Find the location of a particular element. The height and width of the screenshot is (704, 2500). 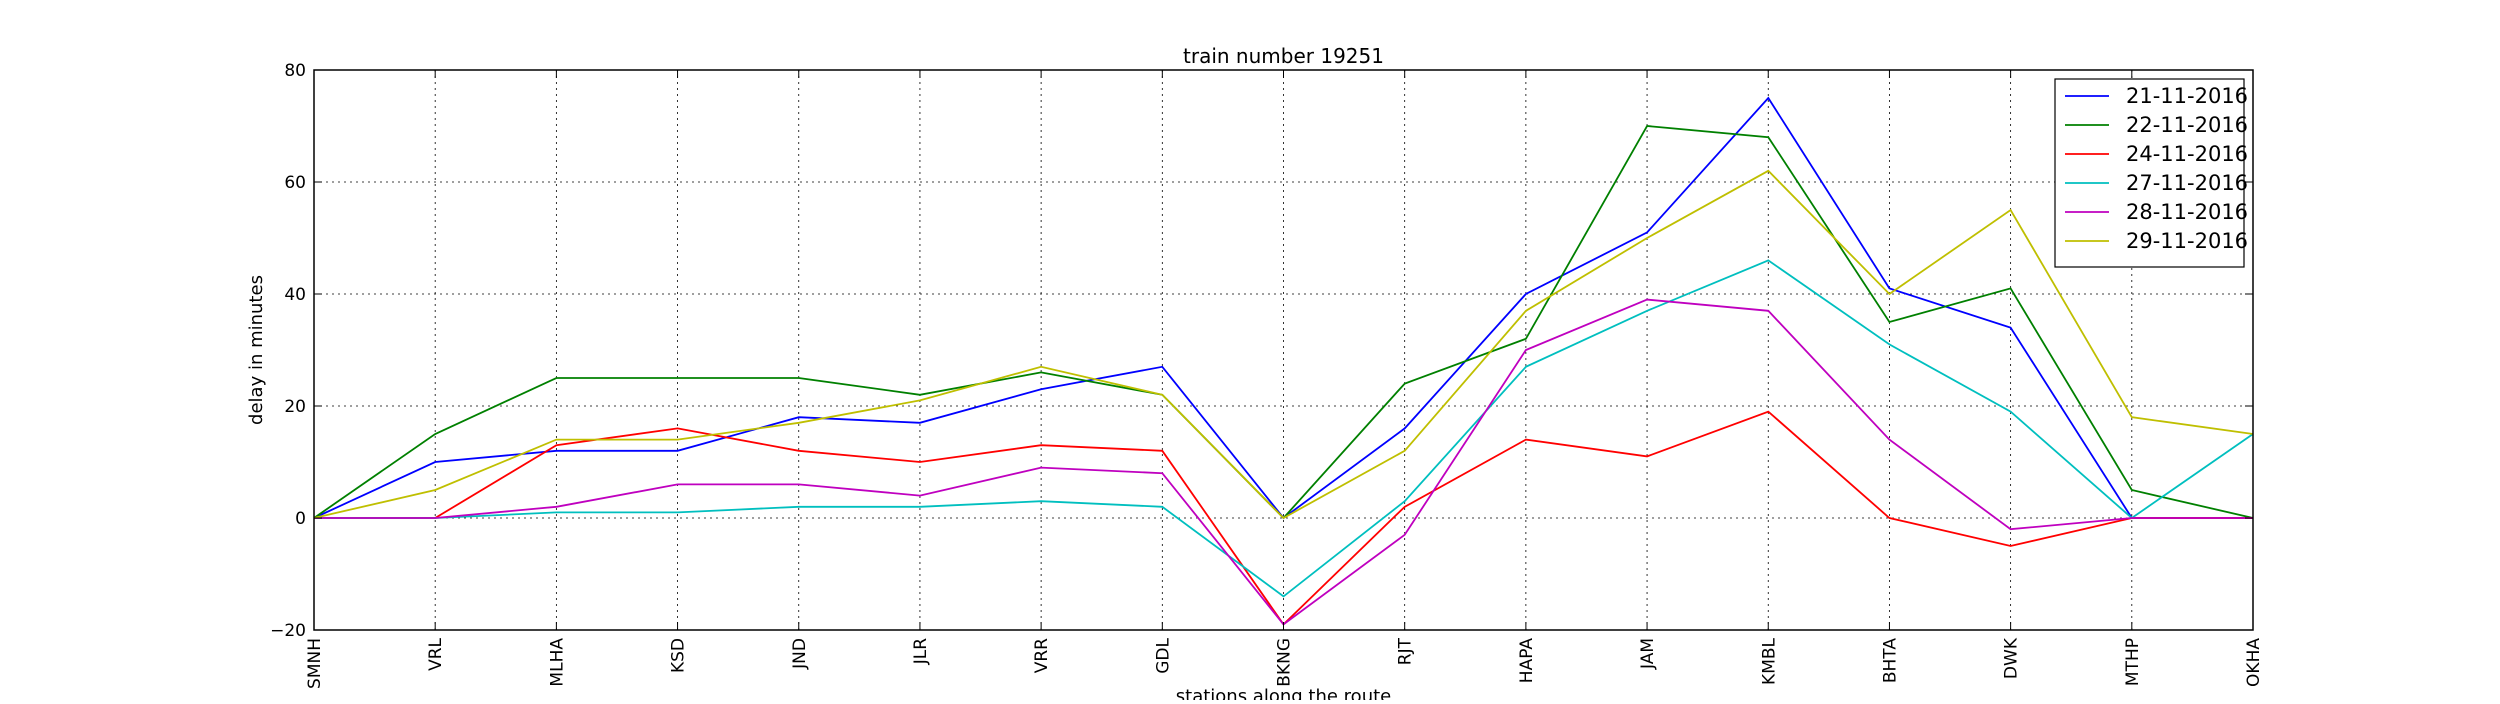

y-tick-label: −20 is located at coordinates (288, 631).